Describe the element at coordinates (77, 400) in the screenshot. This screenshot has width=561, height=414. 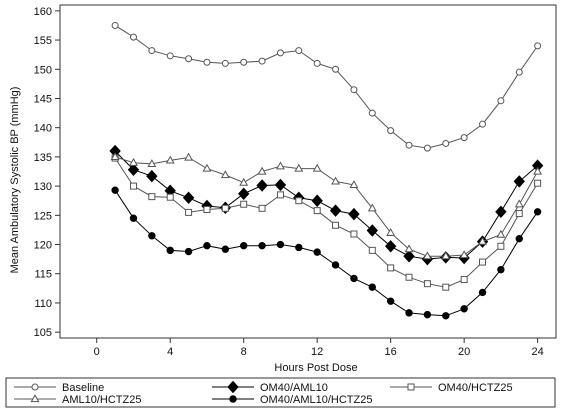
I see `legend-entry: AML10/HCTZ25` at that location.